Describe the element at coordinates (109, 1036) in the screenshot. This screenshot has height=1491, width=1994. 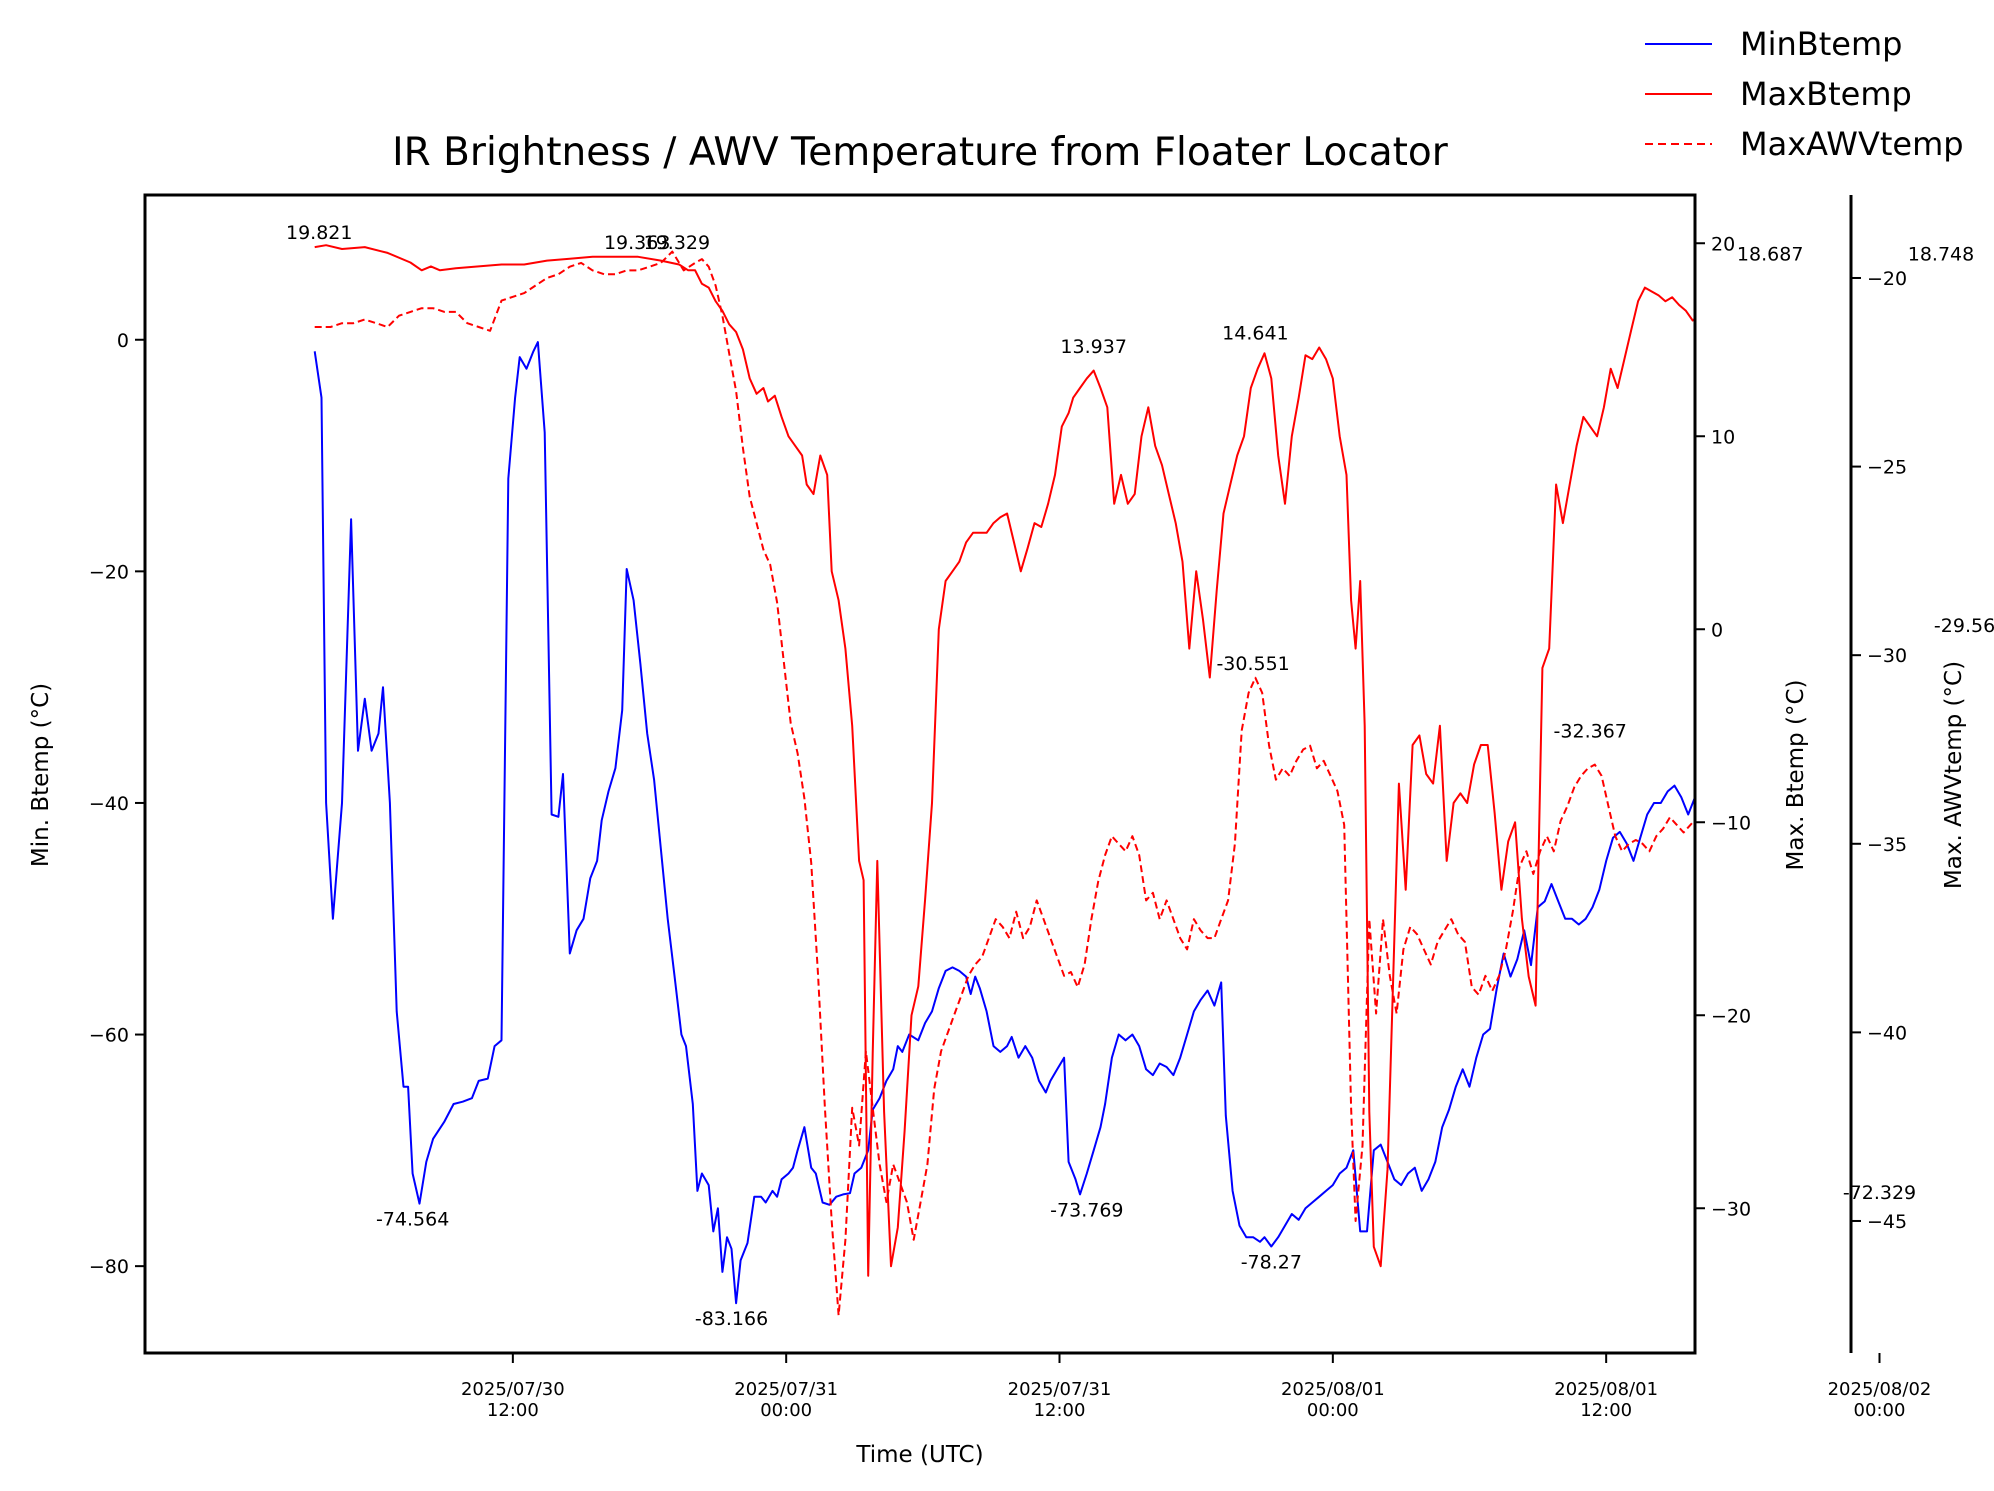
I see `left-tick-label: −60` at that location.